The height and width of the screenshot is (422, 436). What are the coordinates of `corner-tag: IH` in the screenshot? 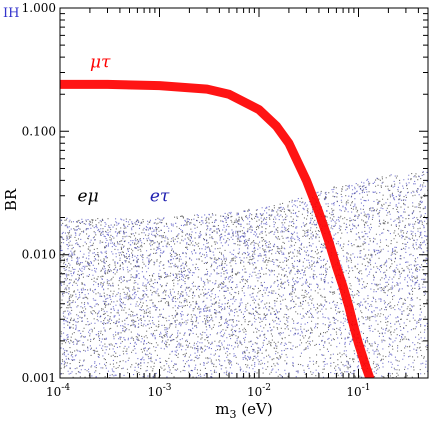 It's located at (11, 13).